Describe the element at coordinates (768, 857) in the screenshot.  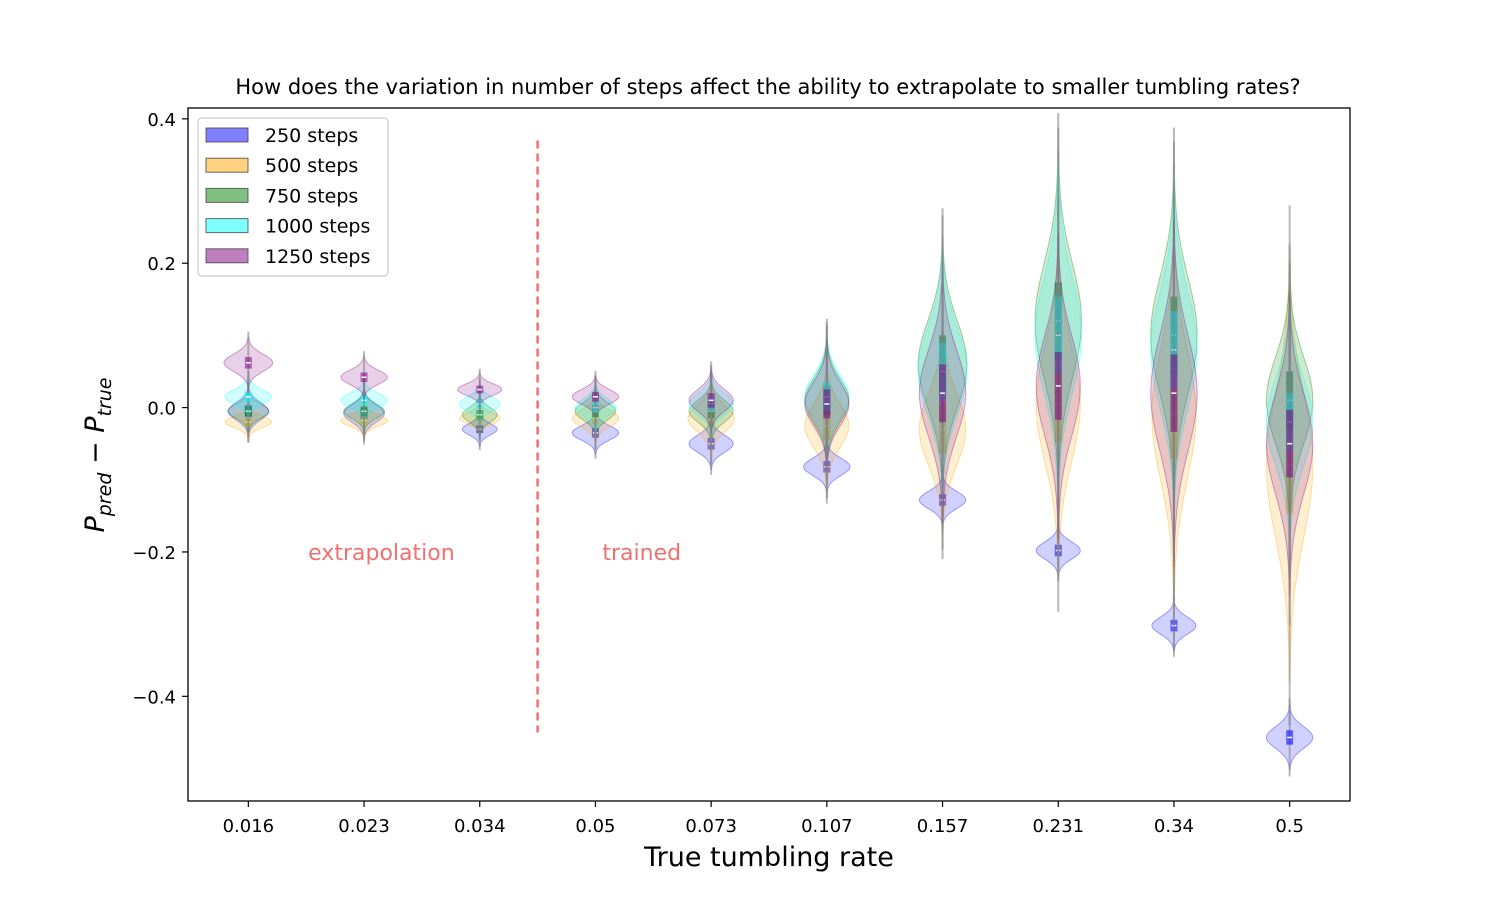
I see `x-axis-label: True tumbling rate` at that location.